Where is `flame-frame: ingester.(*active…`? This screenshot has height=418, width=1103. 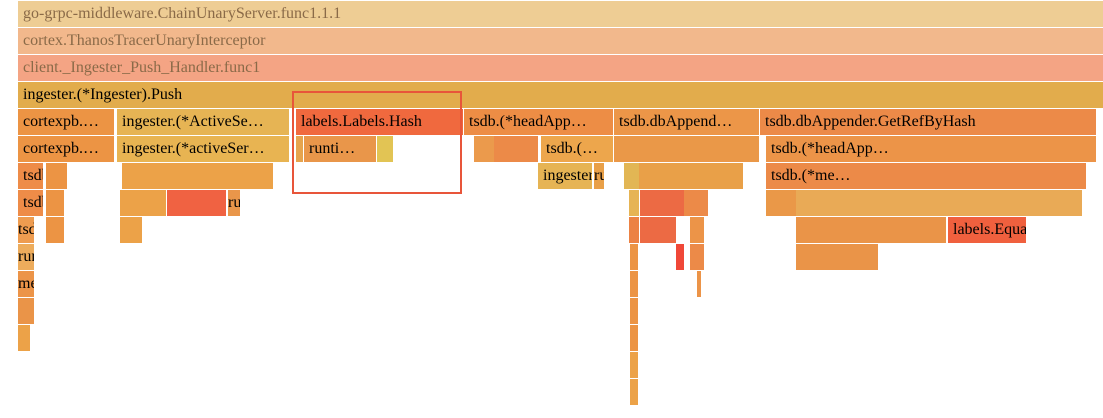
flame-frame: ingester.(*active… is located at coordinates (565, 176).